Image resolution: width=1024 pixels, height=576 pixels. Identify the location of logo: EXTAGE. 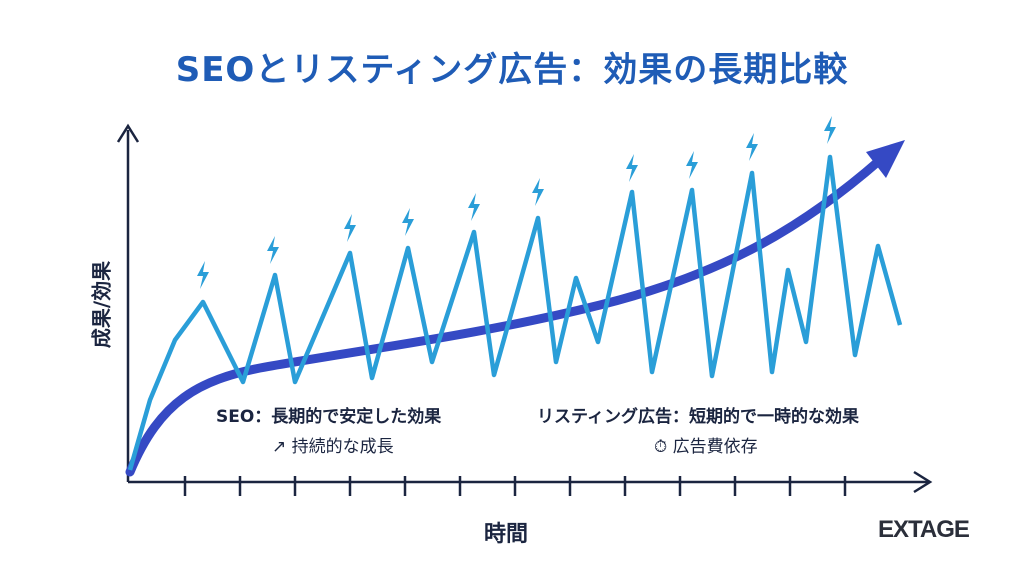
(924, 529).